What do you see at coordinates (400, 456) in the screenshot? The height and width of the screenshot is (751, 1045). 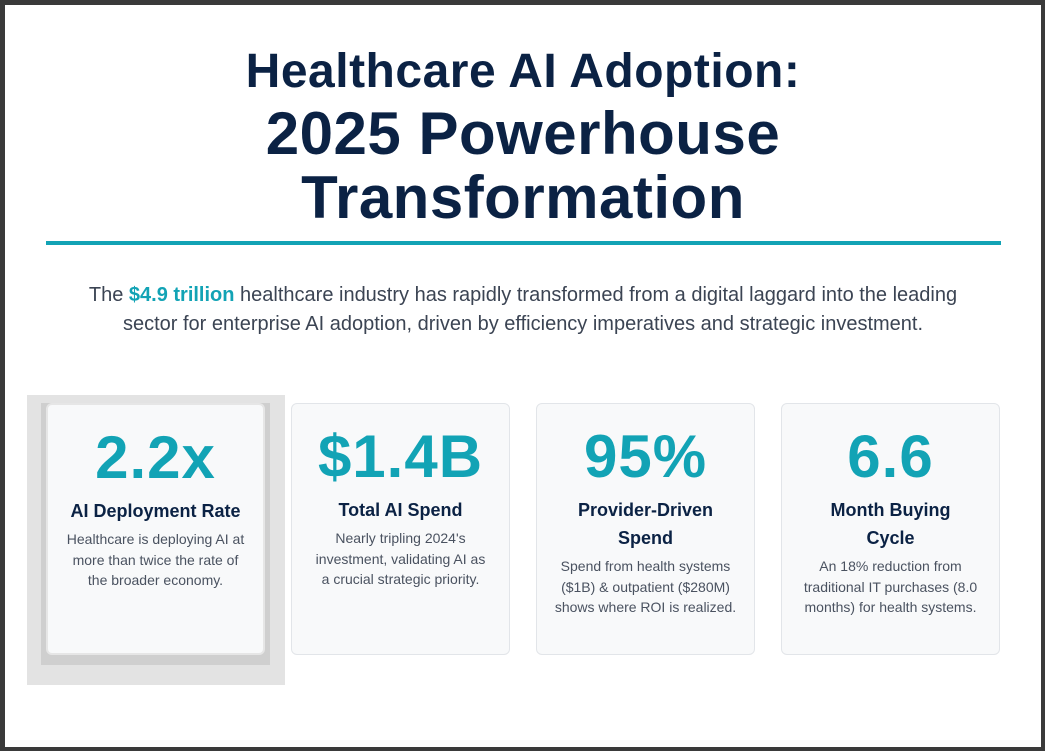 I see `stat-value: $1.4B` at bounding box center [400, 456].